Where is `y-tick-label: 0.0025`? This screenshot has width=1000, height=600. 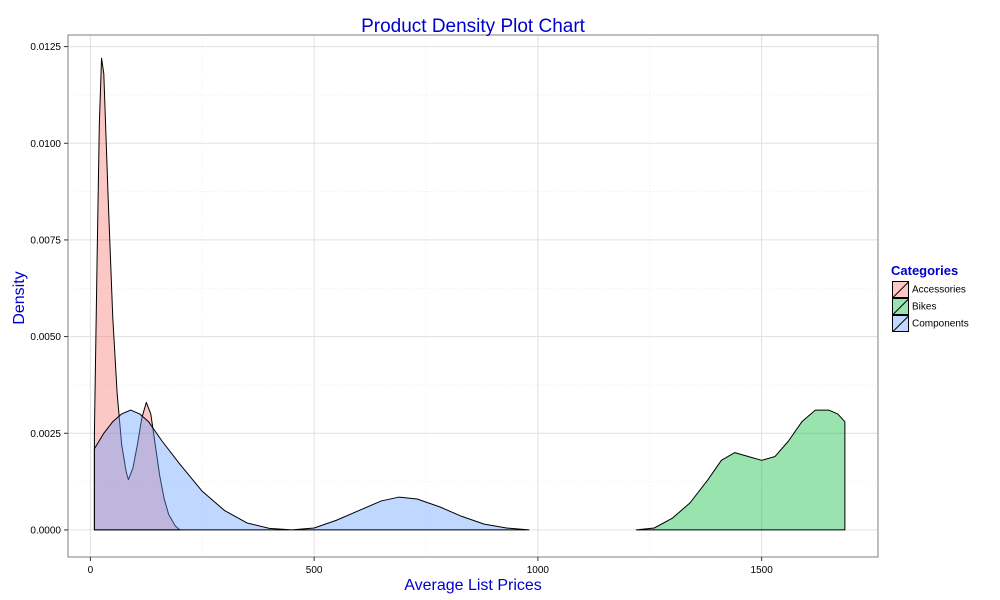
y-tick-label: 0.0025 is located at coordinates (45, 434).